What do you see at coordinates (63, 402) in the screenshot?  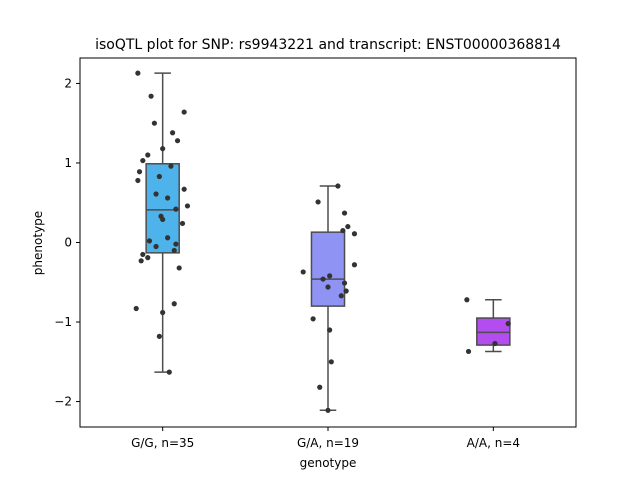 I see `y-tick-label: −2` at bounding box center [63, 402].